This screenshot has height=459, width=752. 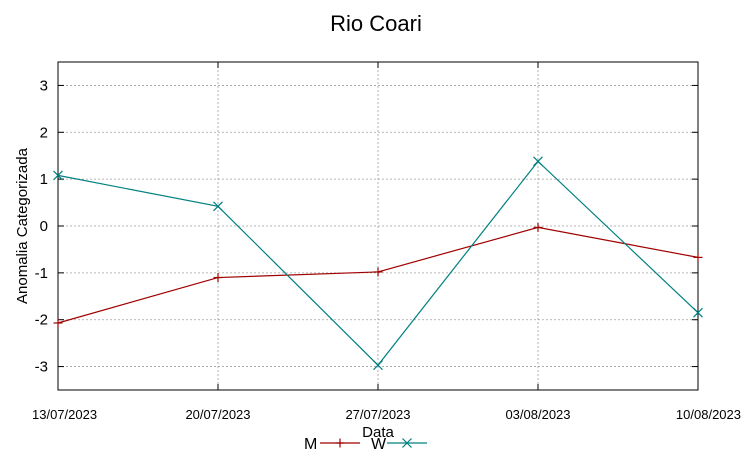 What do you see at coordinates (217, 414) in the screenshot?
I see `x-tick-label: 20/07/2023` at bounding box center [217, 414].